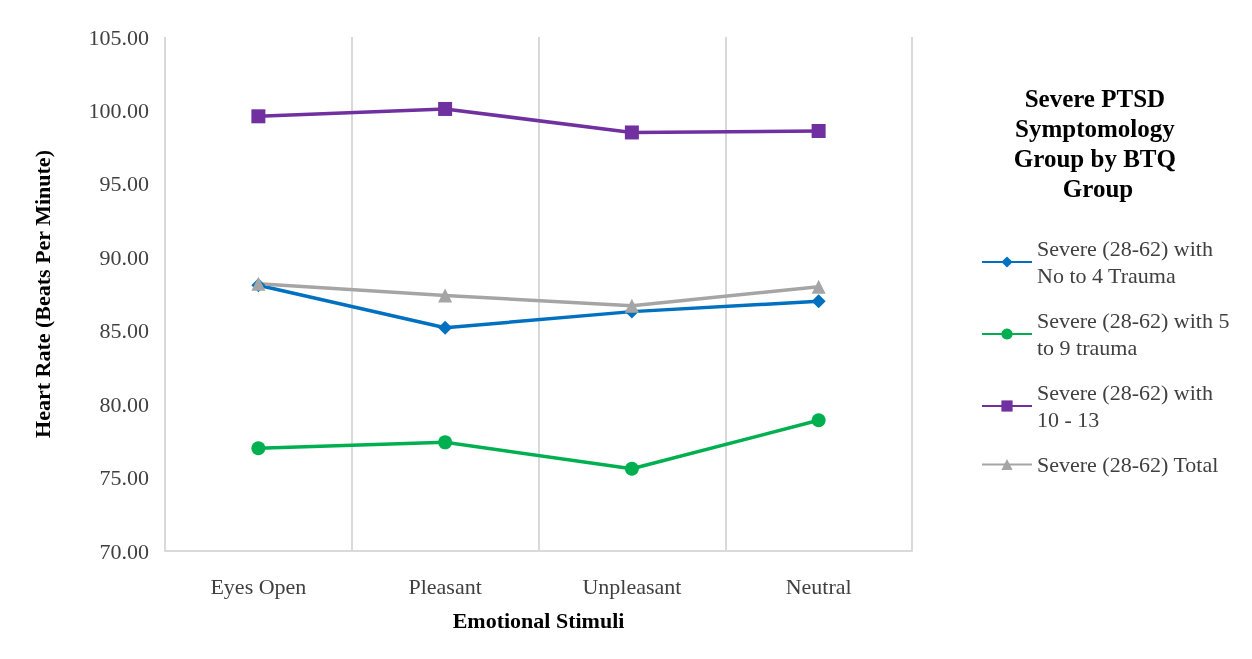  I want to click on y-tick-label: 100.00, so click(118, 110).